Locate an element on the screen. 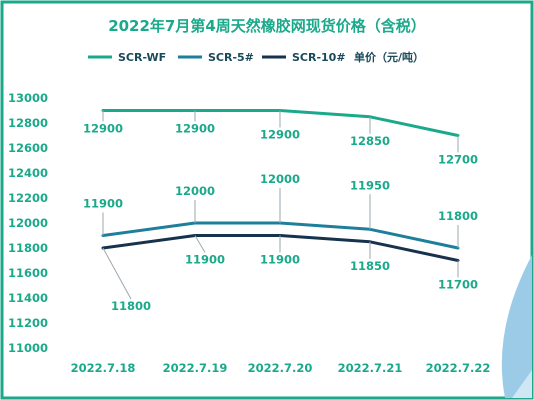 This screenshot has height=400, width=534. data-label: 12850 is located at coordinates (370, 141).